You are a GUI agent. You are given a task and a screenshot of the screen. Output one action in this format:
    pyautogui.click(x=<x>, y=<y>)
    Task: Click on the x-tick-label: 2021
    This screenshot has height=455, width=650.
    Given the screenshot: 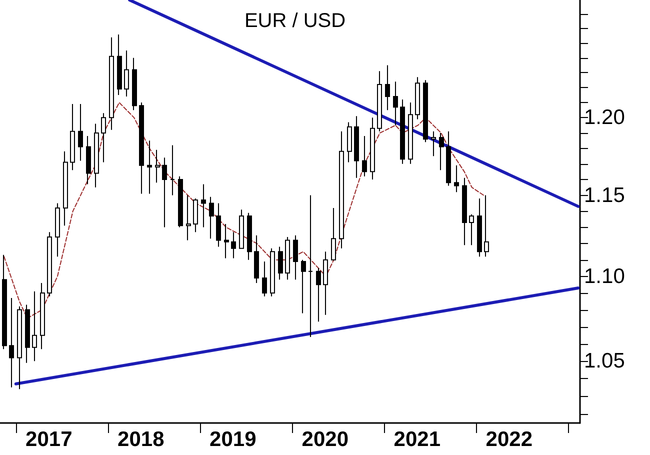 What is the action you would take?
    pyautogui.click(x=417, y=439)
    